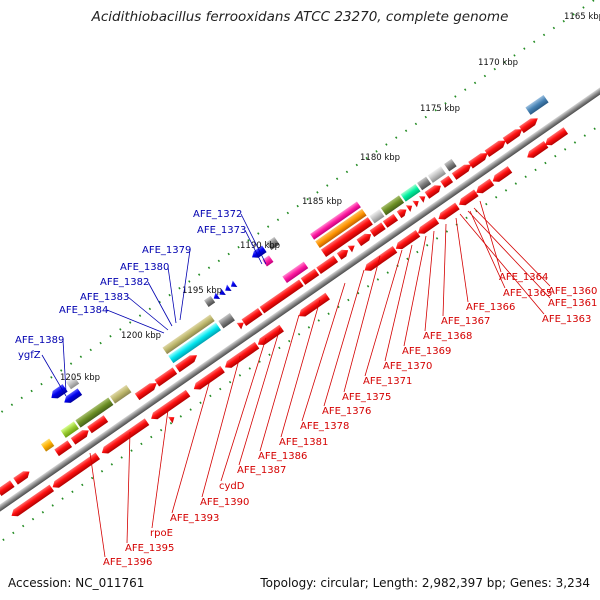 This screenshot has width=600, height=600. Describe the element at coordinates (303, 442) in the screenshot. I see `gene-label: AFE_1381` at that location.